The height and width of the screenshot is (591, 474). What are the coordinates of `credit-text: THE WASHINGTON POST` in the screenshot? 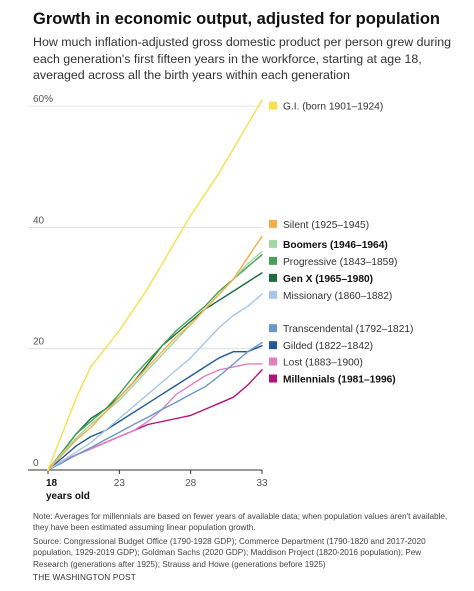 It's located at (84, 577).